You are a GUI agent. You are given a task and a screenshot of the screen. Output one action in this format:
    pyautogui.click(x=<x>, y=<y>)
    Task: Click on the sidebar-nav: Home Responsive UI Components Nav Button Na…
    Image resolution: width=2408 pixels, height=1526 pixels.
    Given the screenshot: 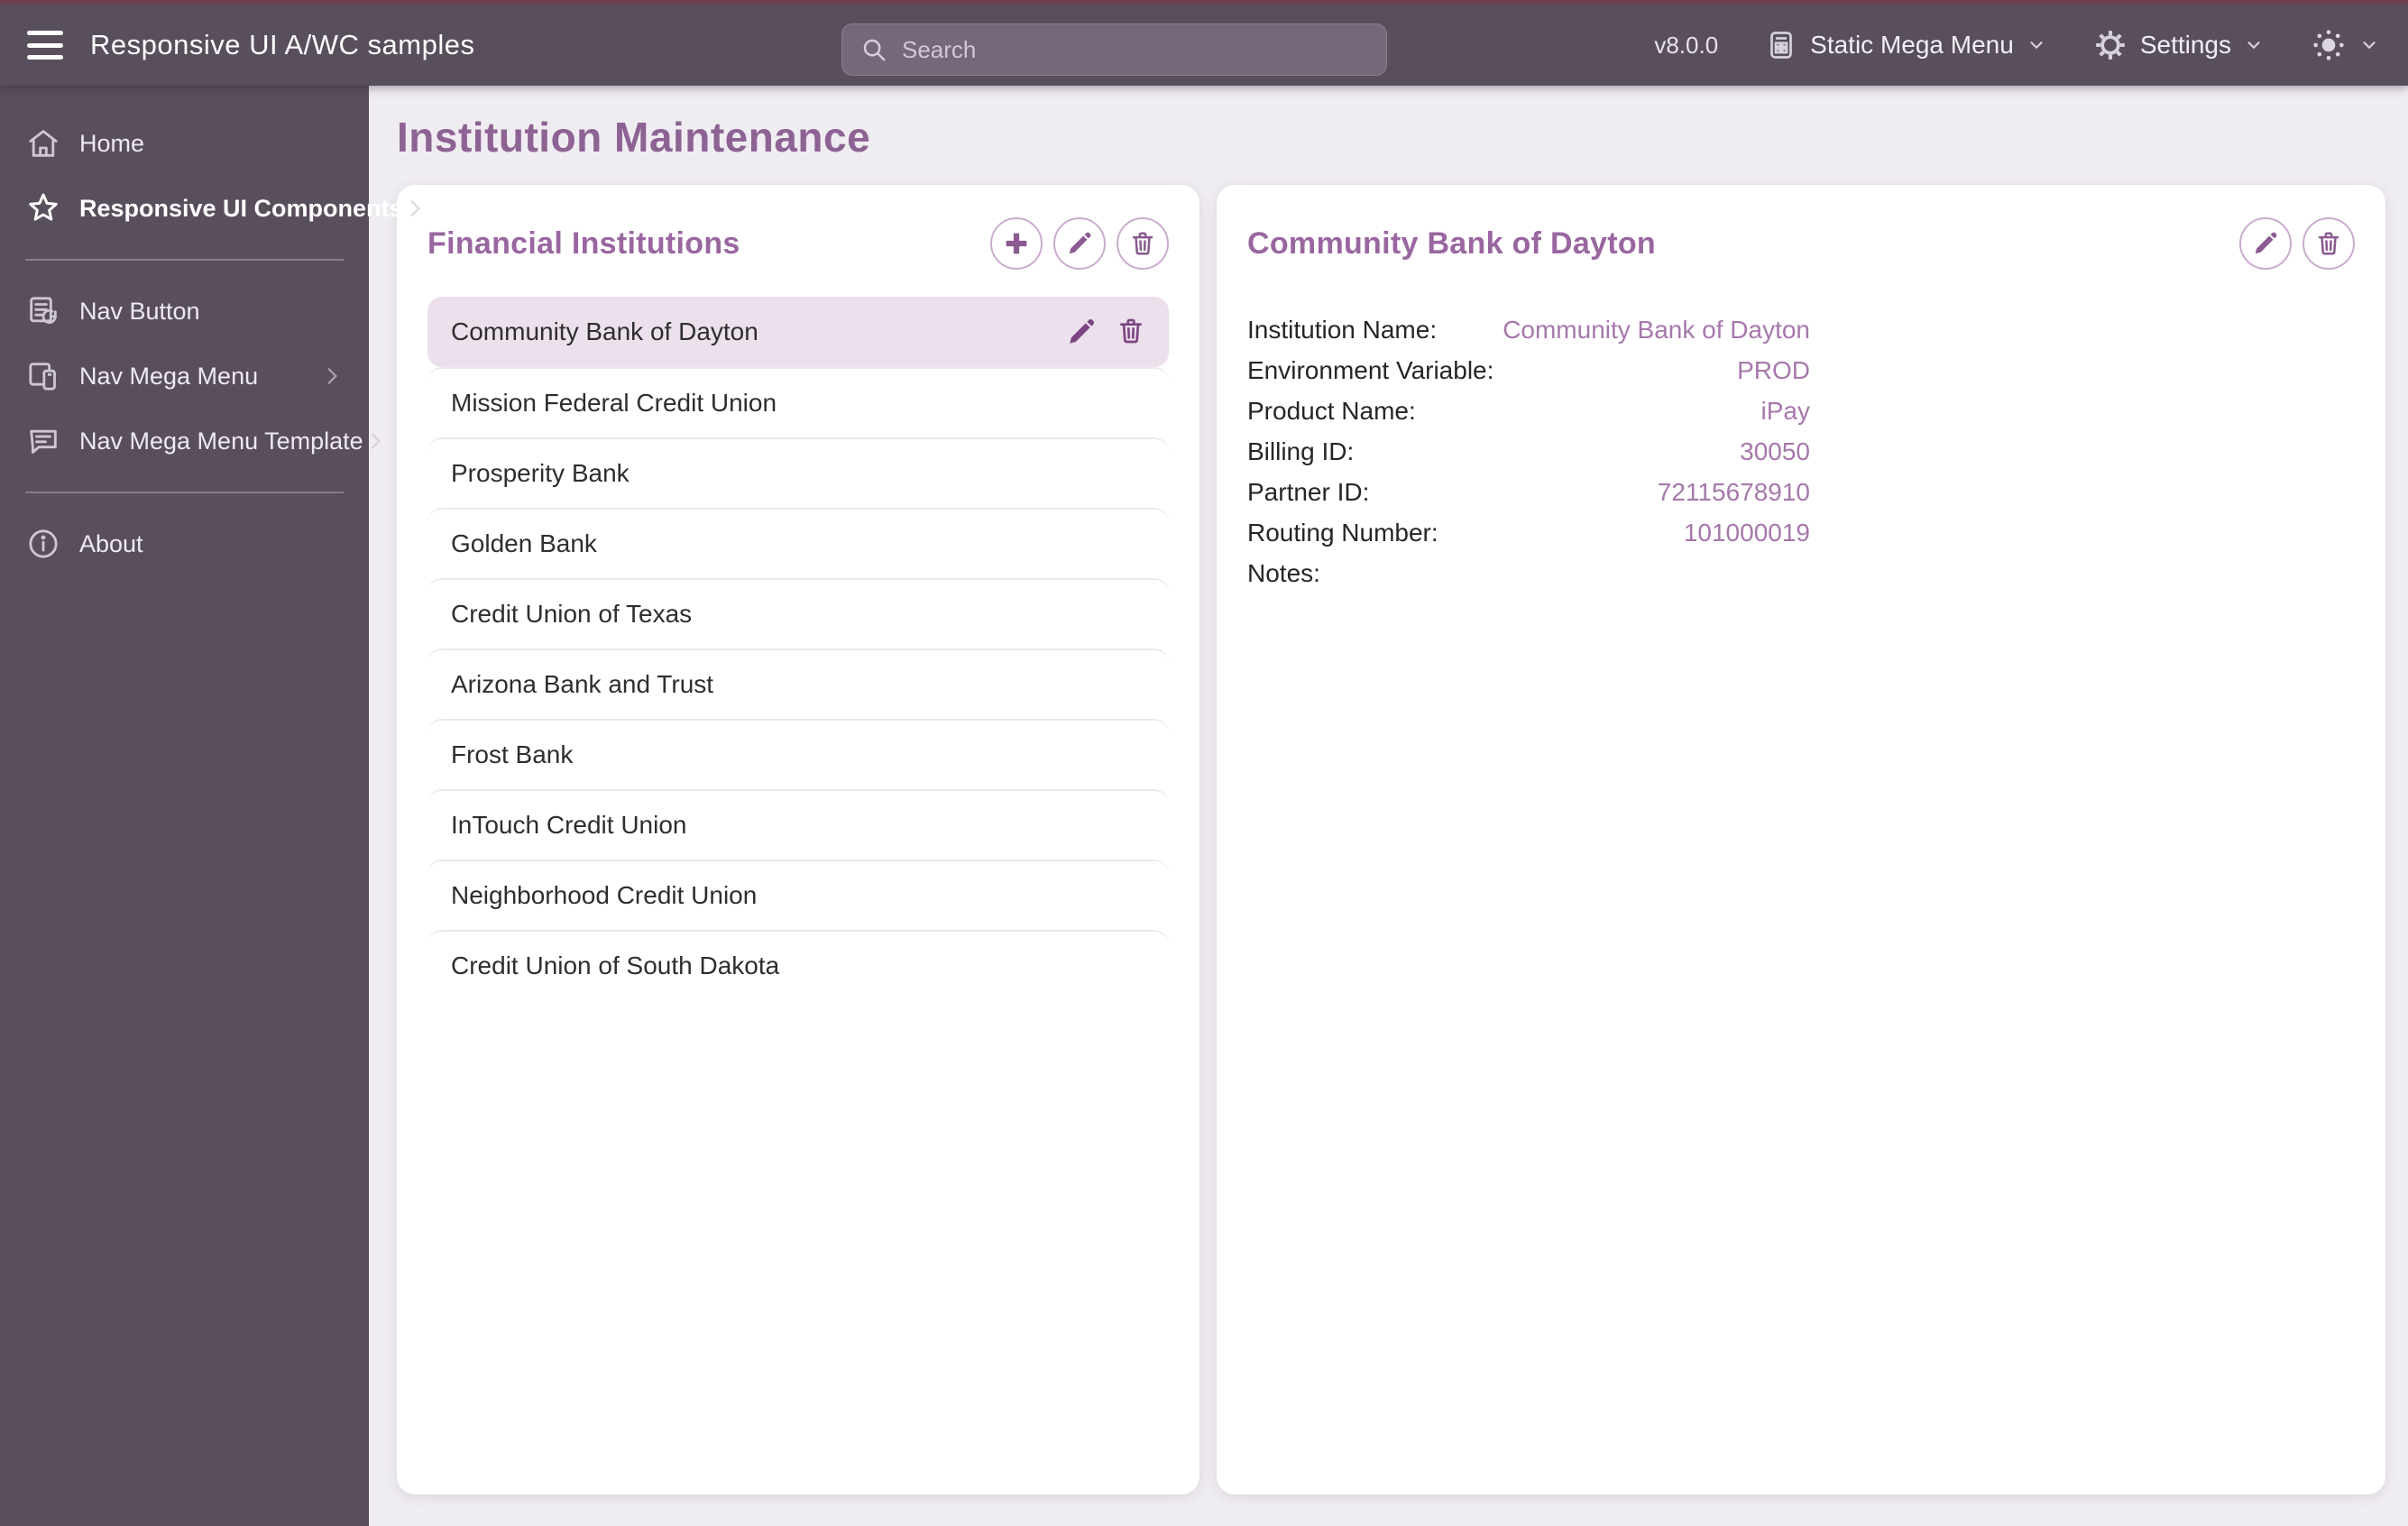 What is the action you would take?
    pyautogui.click(x=210, y=343)
    